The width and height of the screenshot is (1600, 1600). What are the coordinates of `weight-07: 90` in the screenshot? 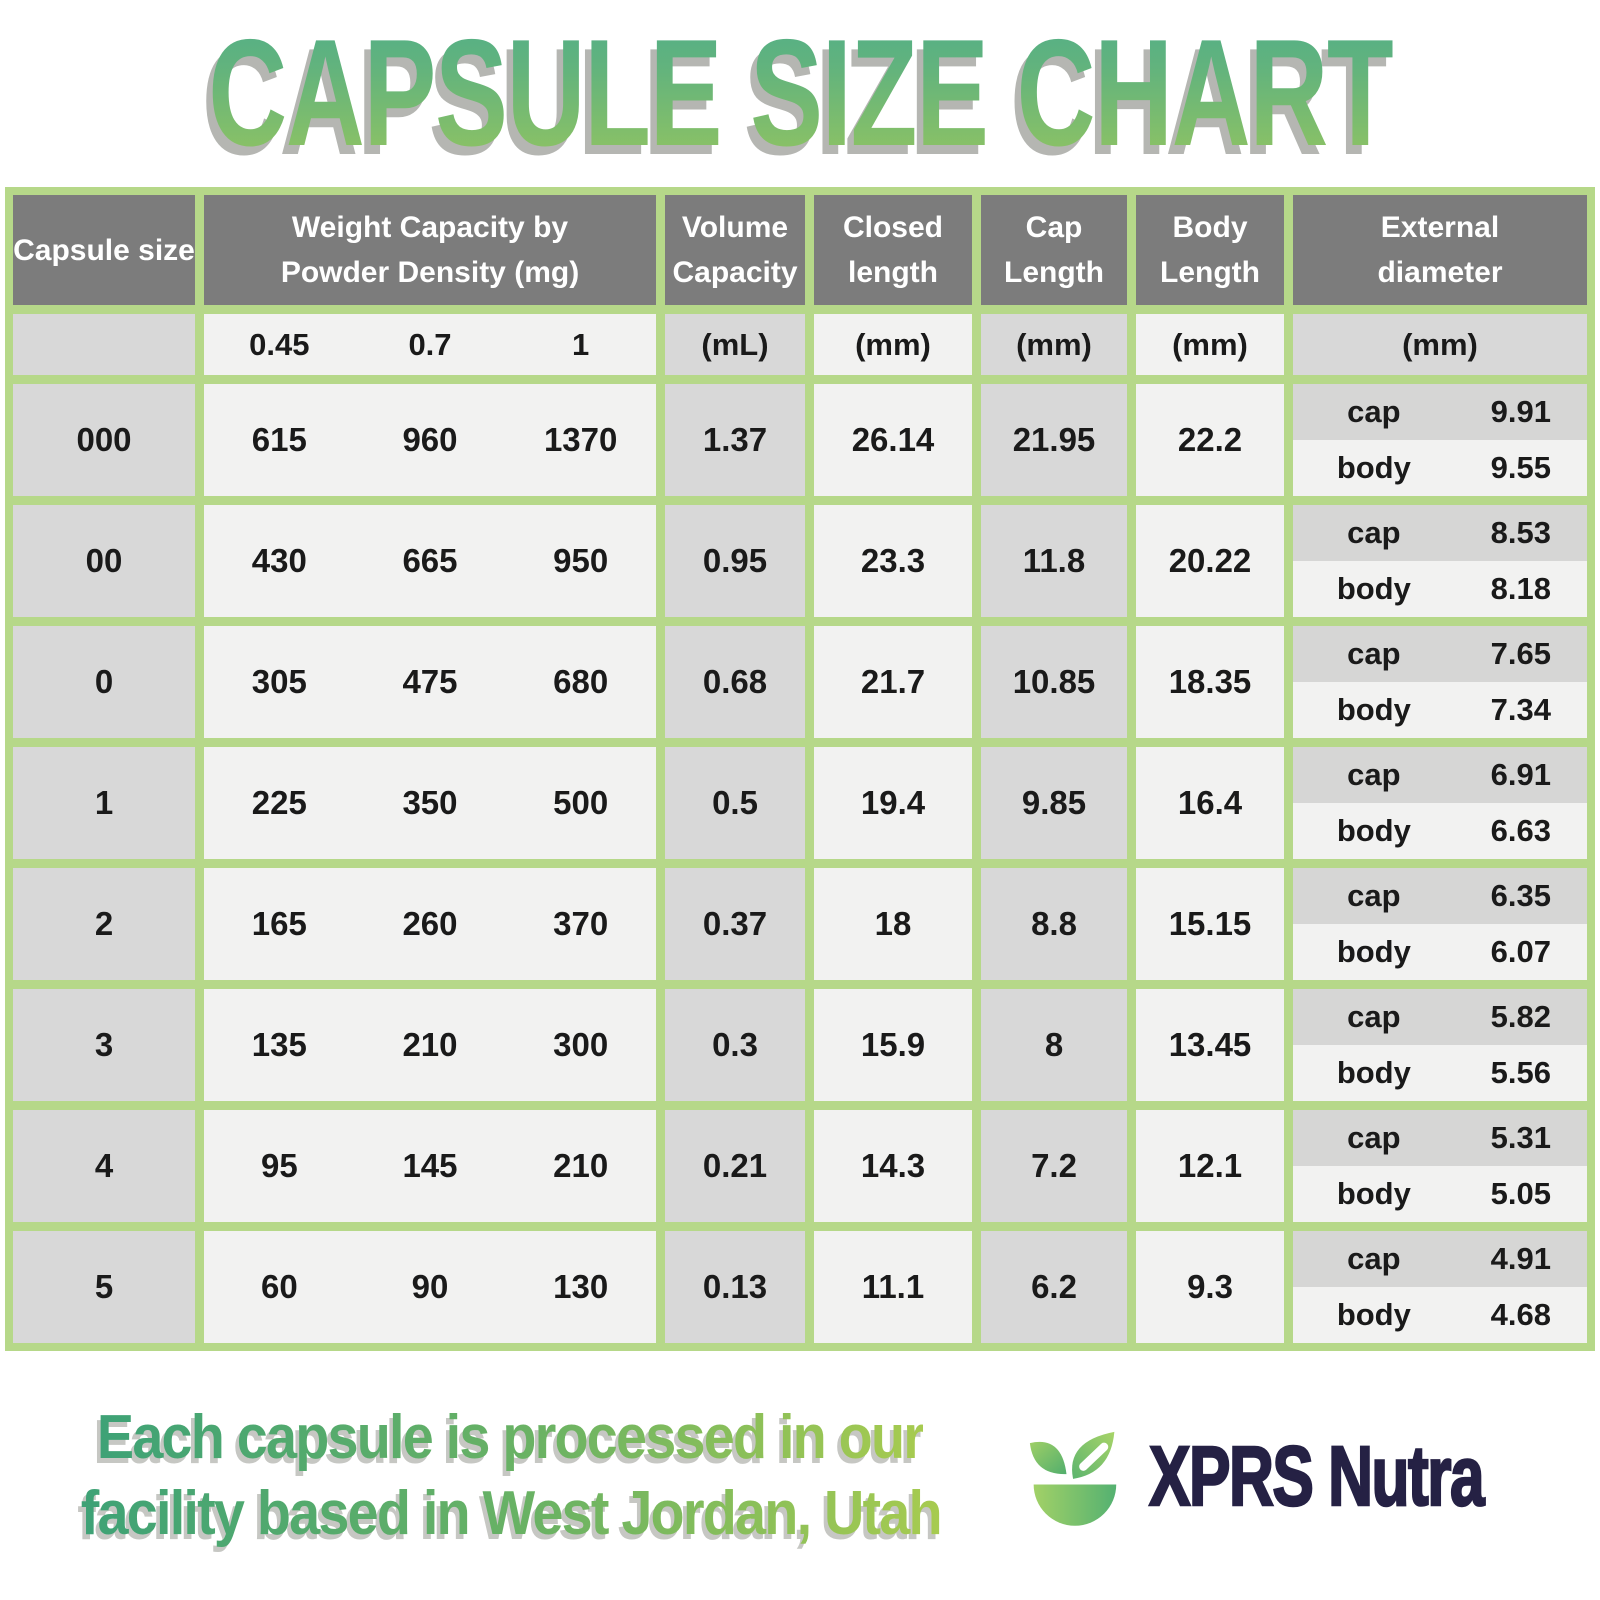 It's located at (430, 1286).